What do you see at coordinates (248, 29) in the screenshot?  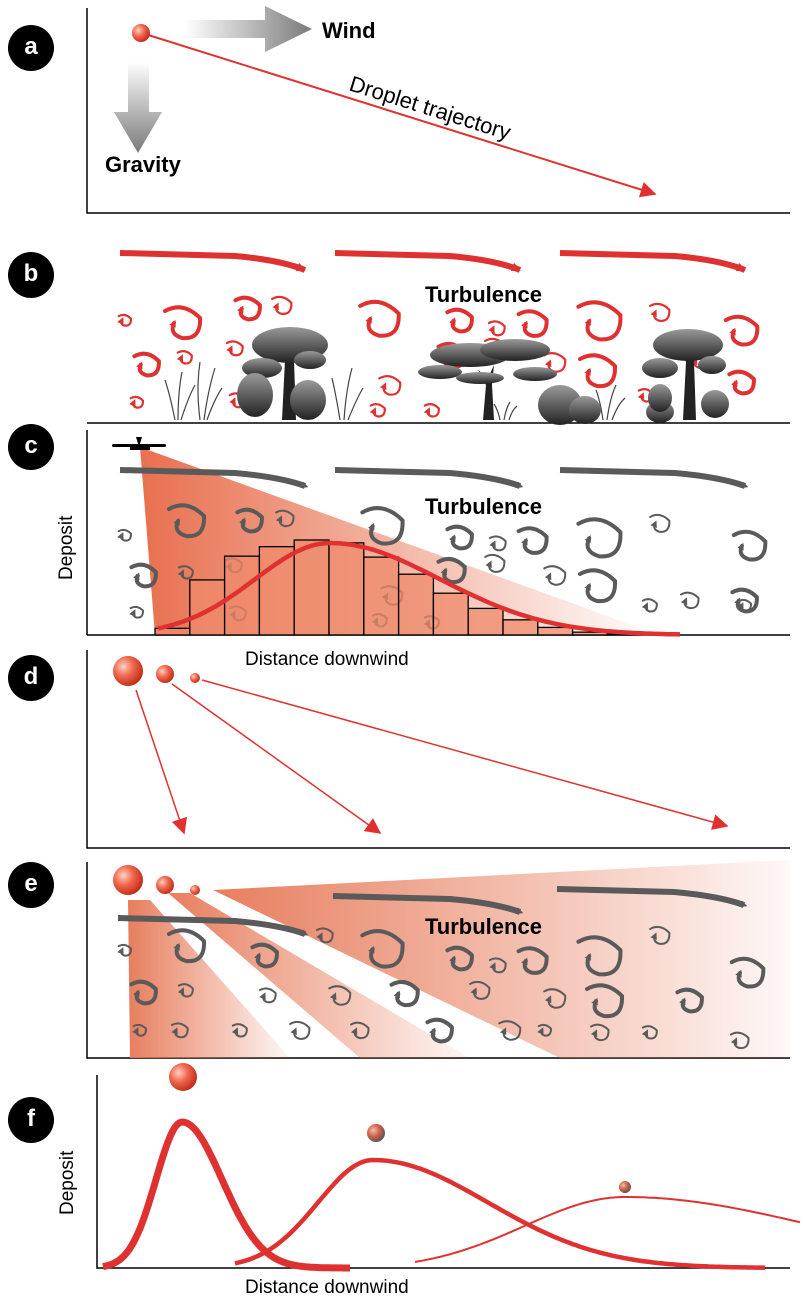 I see `wind-arrow` at bounding box center [248, 29].